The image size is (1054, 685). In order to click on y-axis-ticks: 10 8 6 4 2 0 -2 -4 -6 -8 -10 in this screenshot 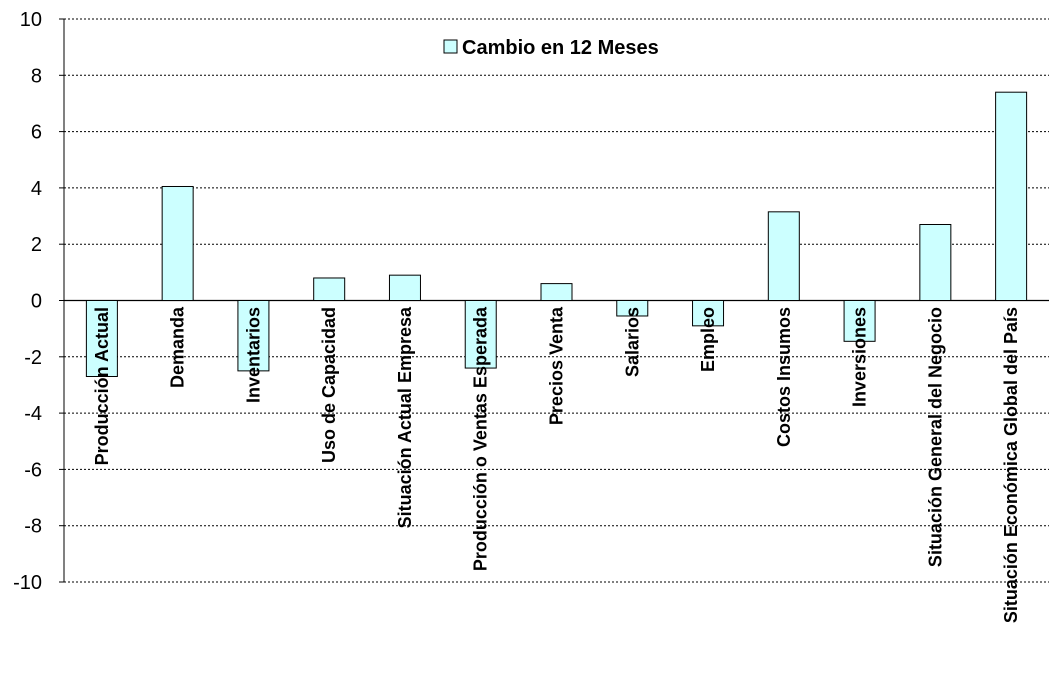, I will do `click(38, 301)`.